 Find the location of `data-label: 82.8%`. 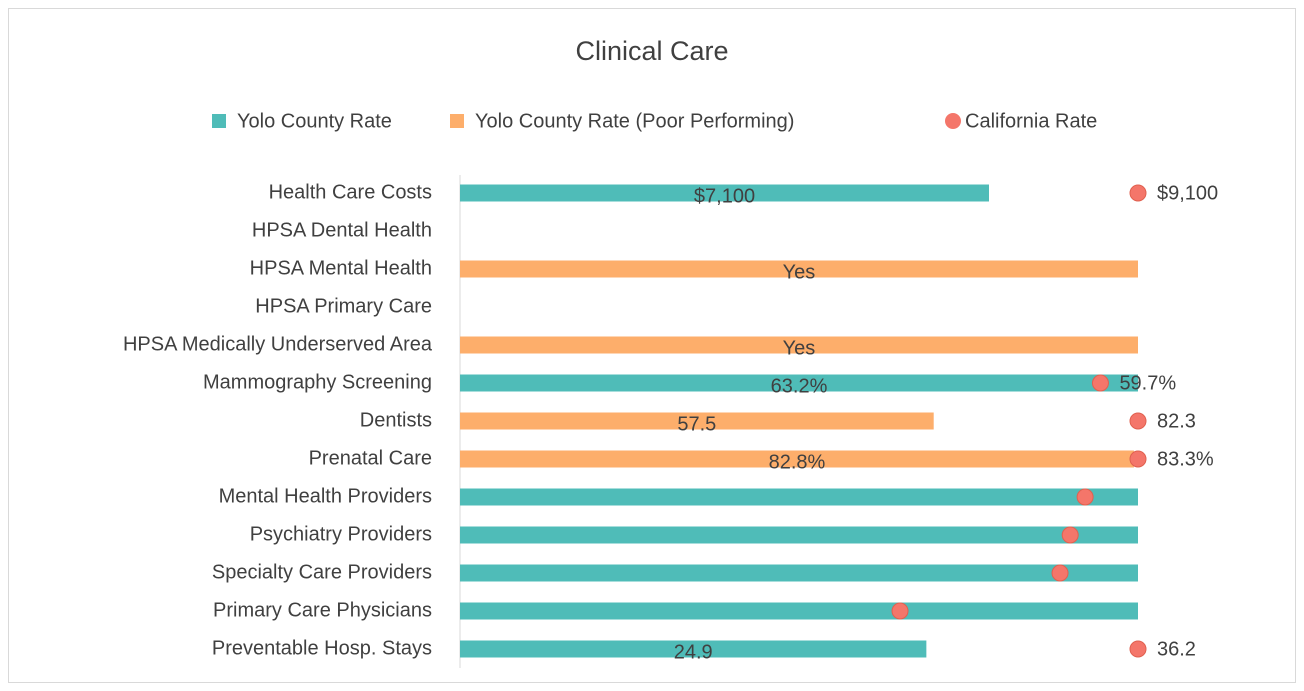

data-label: 82.8% is located at coordinates (797, 462).